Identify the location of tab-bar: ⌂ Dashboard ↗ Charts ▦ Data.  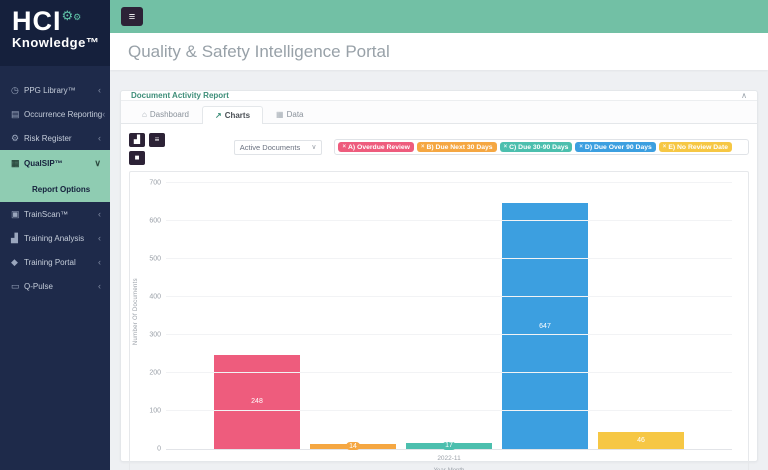
(439, 112).